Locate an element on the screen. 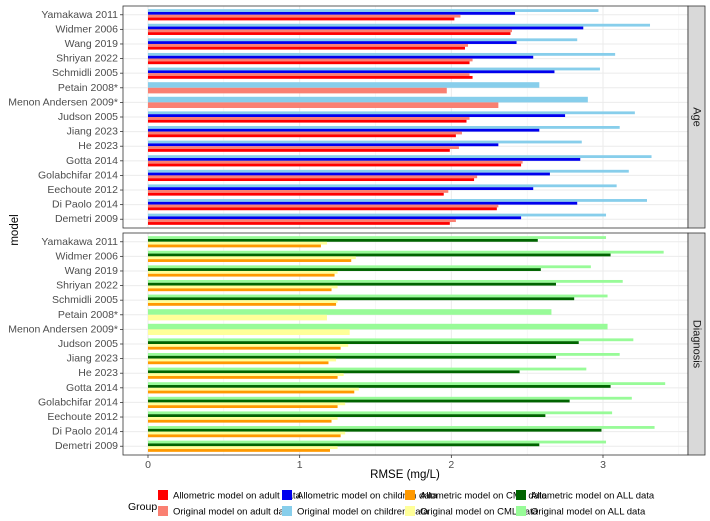 This screenshot has width=710, height=521. x-axis-title: RMSE (mg/L) is located at coordinates (405, 475).